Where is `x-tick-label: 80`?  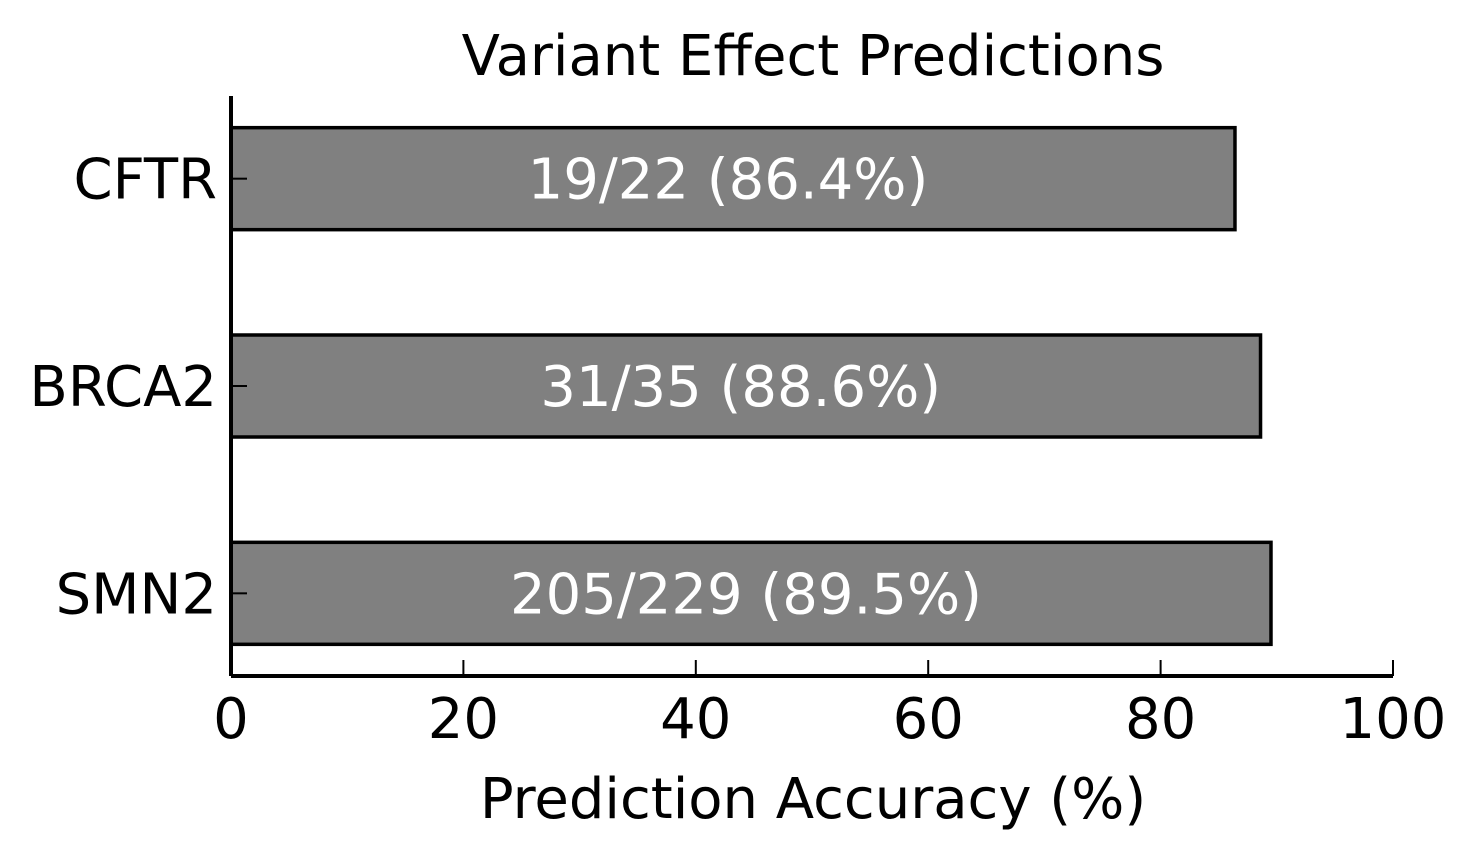 x-tick-label: 80 is located at coordinates (1160, 719).